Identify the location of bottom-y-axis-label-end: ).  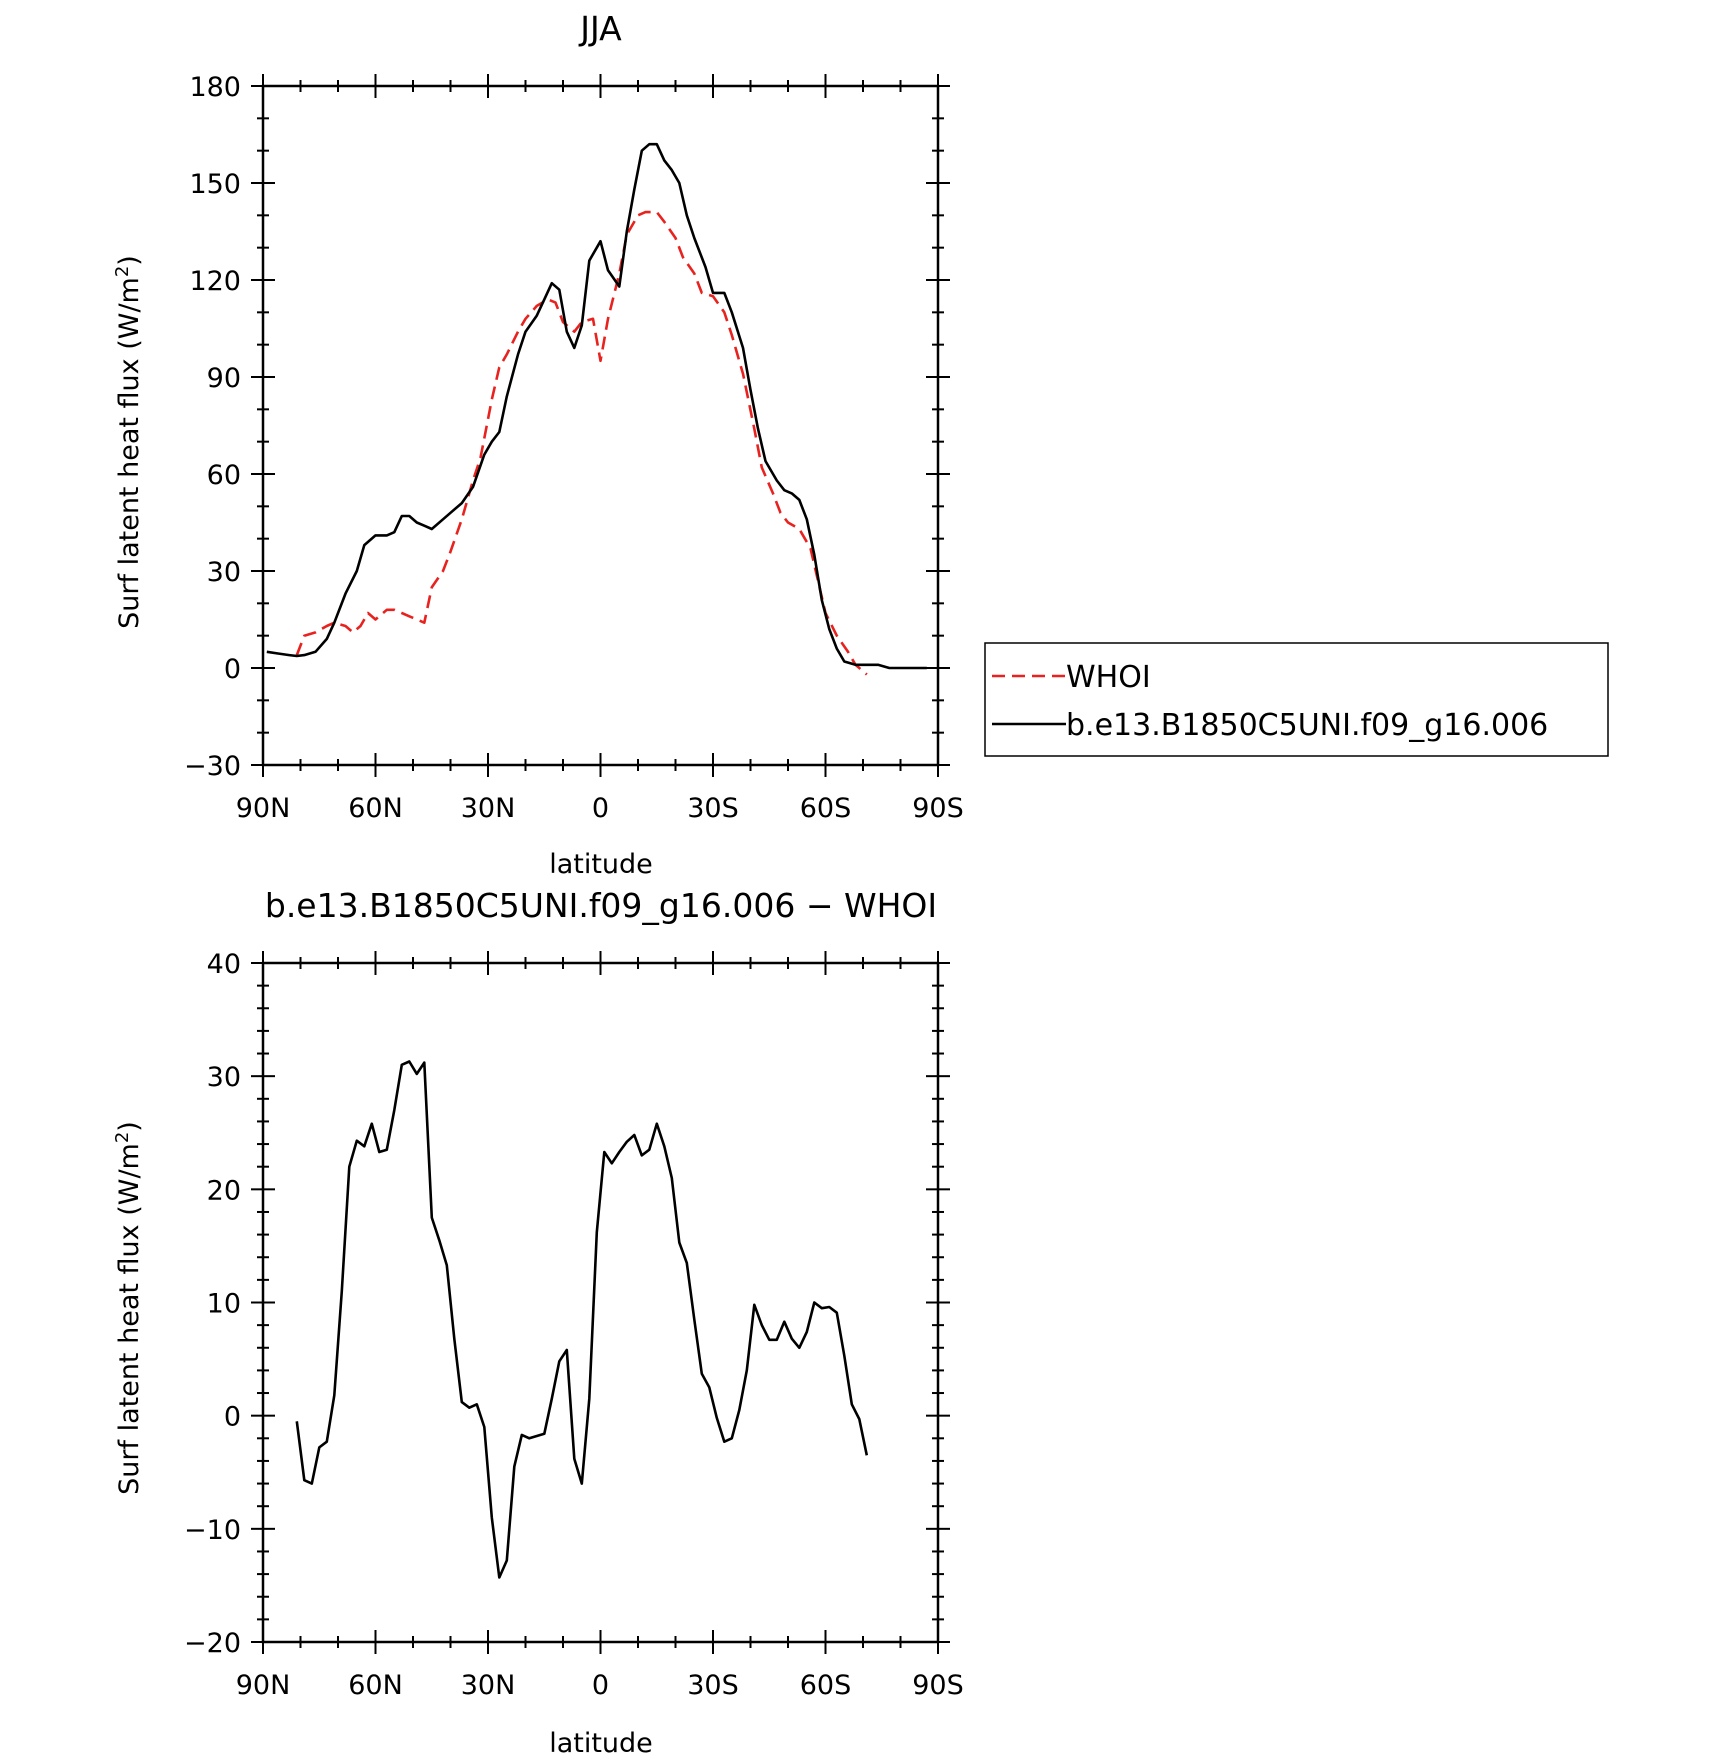
(129, 1126).